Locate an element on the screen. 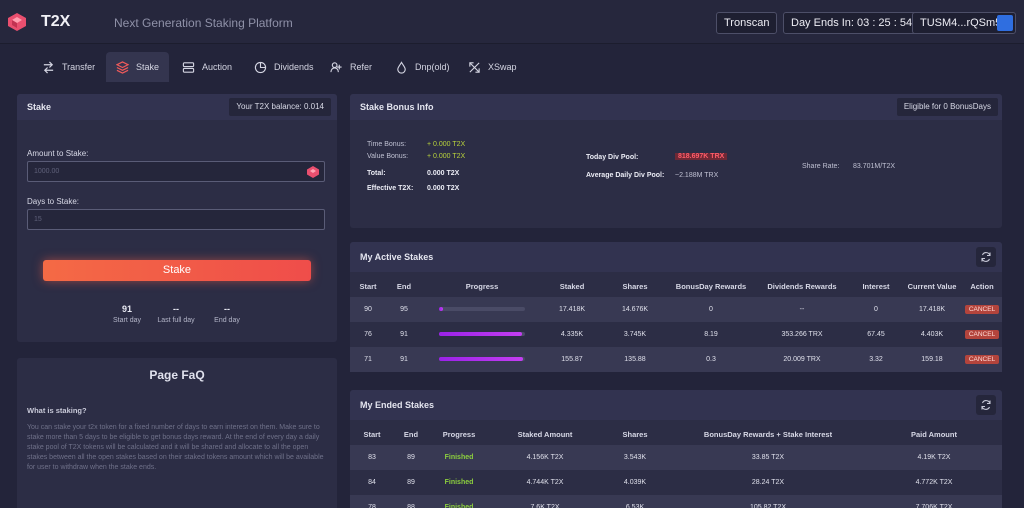 The height and width of the screenshot is (508, 1024). cell-shares: 3.745K is located at coordinates (635, 334).